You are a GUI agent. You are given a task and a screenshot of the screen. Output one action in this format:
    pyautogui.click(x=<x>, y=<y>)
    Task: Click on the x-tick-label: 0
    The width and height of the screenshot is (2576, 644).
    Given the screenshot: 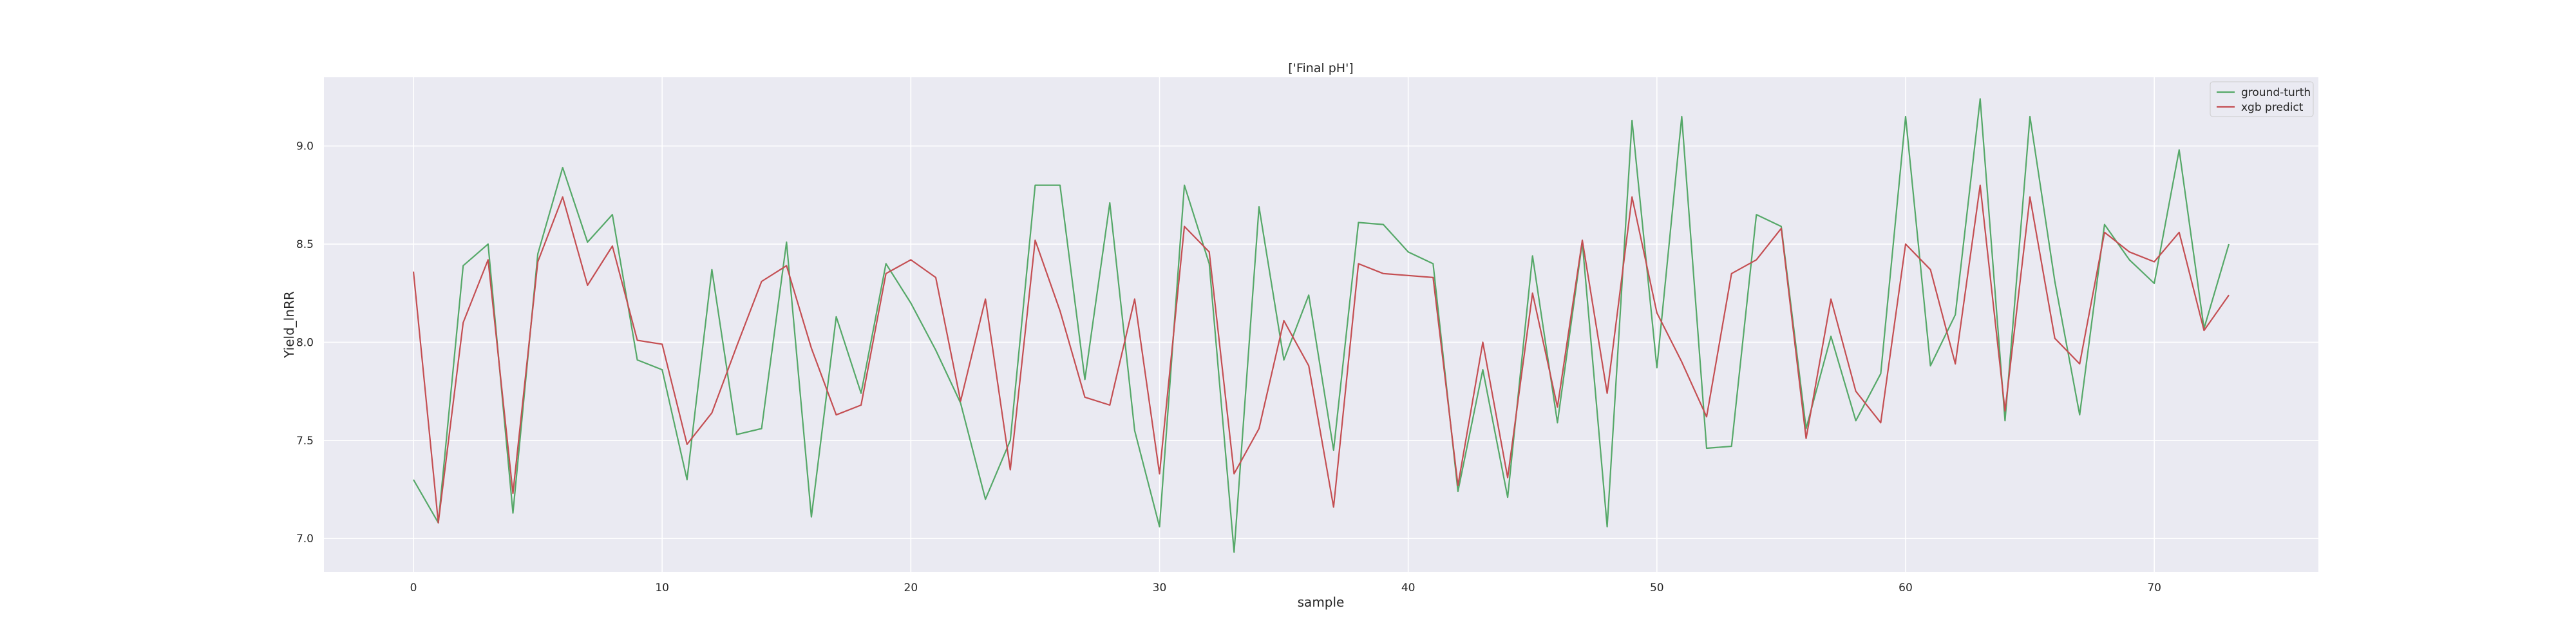 What is the action you would take?
    pyautogui.click(x=414, y=588)
    